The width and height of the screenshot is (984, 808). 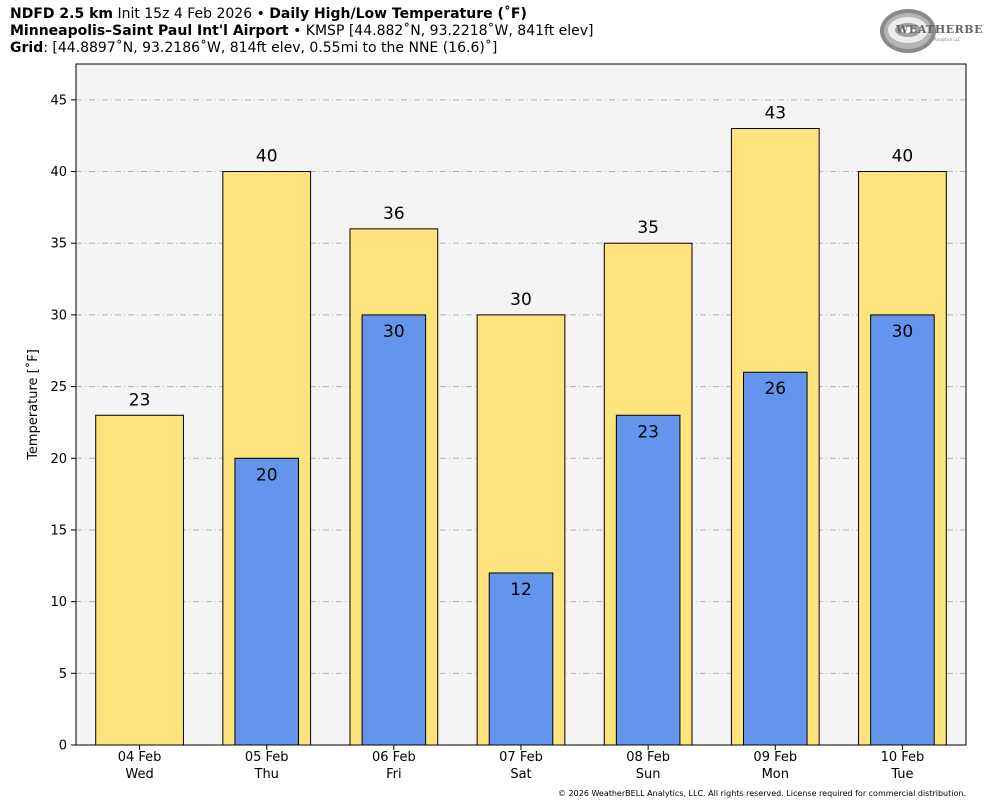 I want to click on y-tick-label: 15, so click(x=58, y=530).